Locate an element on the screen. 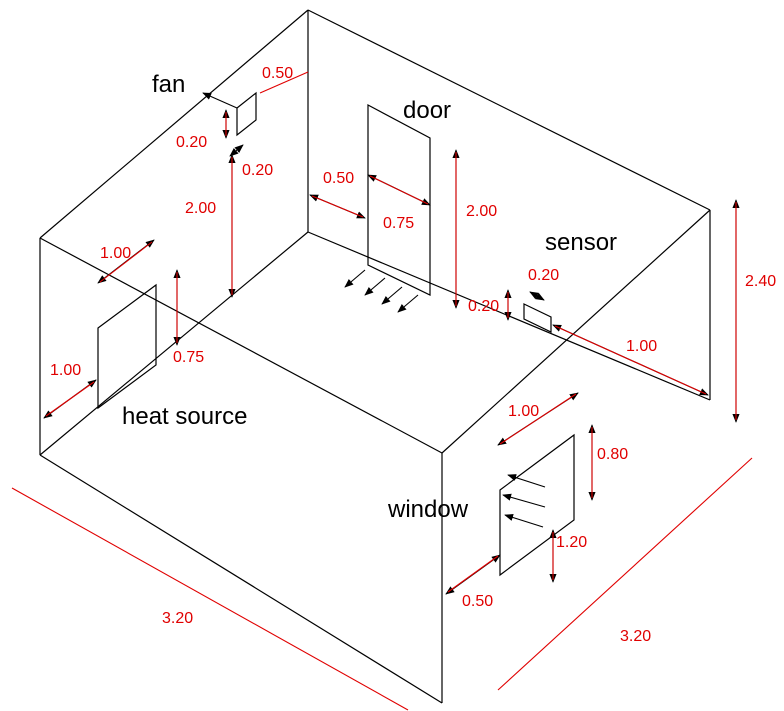  room-length-left-value: 3.20 is located at coordinates (177, 618).